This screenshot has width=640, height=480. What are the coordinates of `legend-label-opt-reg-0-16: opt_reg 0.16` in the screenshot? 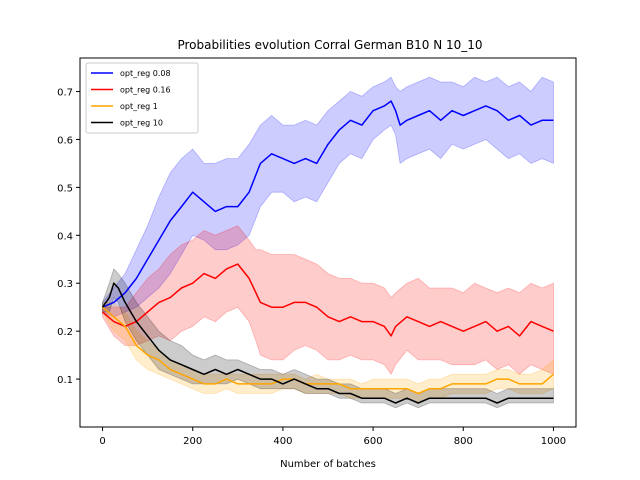 It's located at (145, 90).